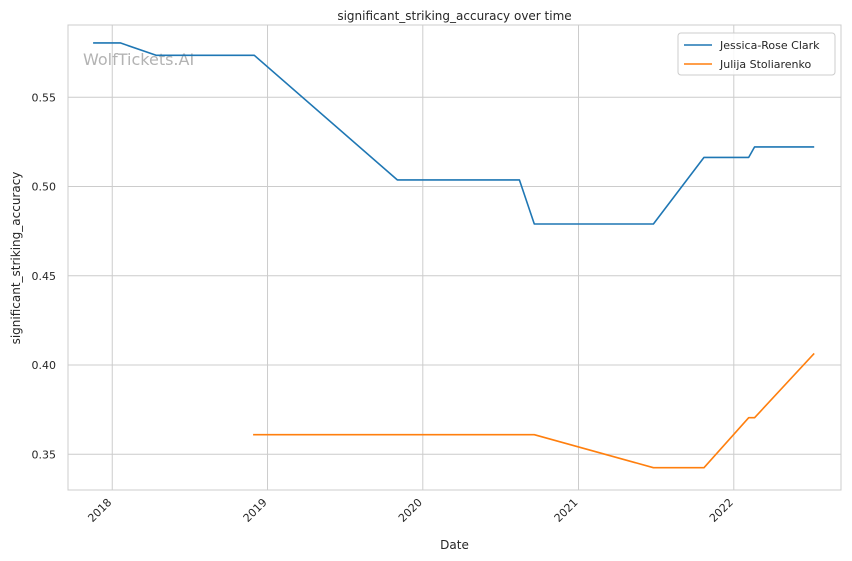 This screenshot has height=561, width=852. I want to click on legend-label: Jessica-Rose Clark, so click(769, 45).